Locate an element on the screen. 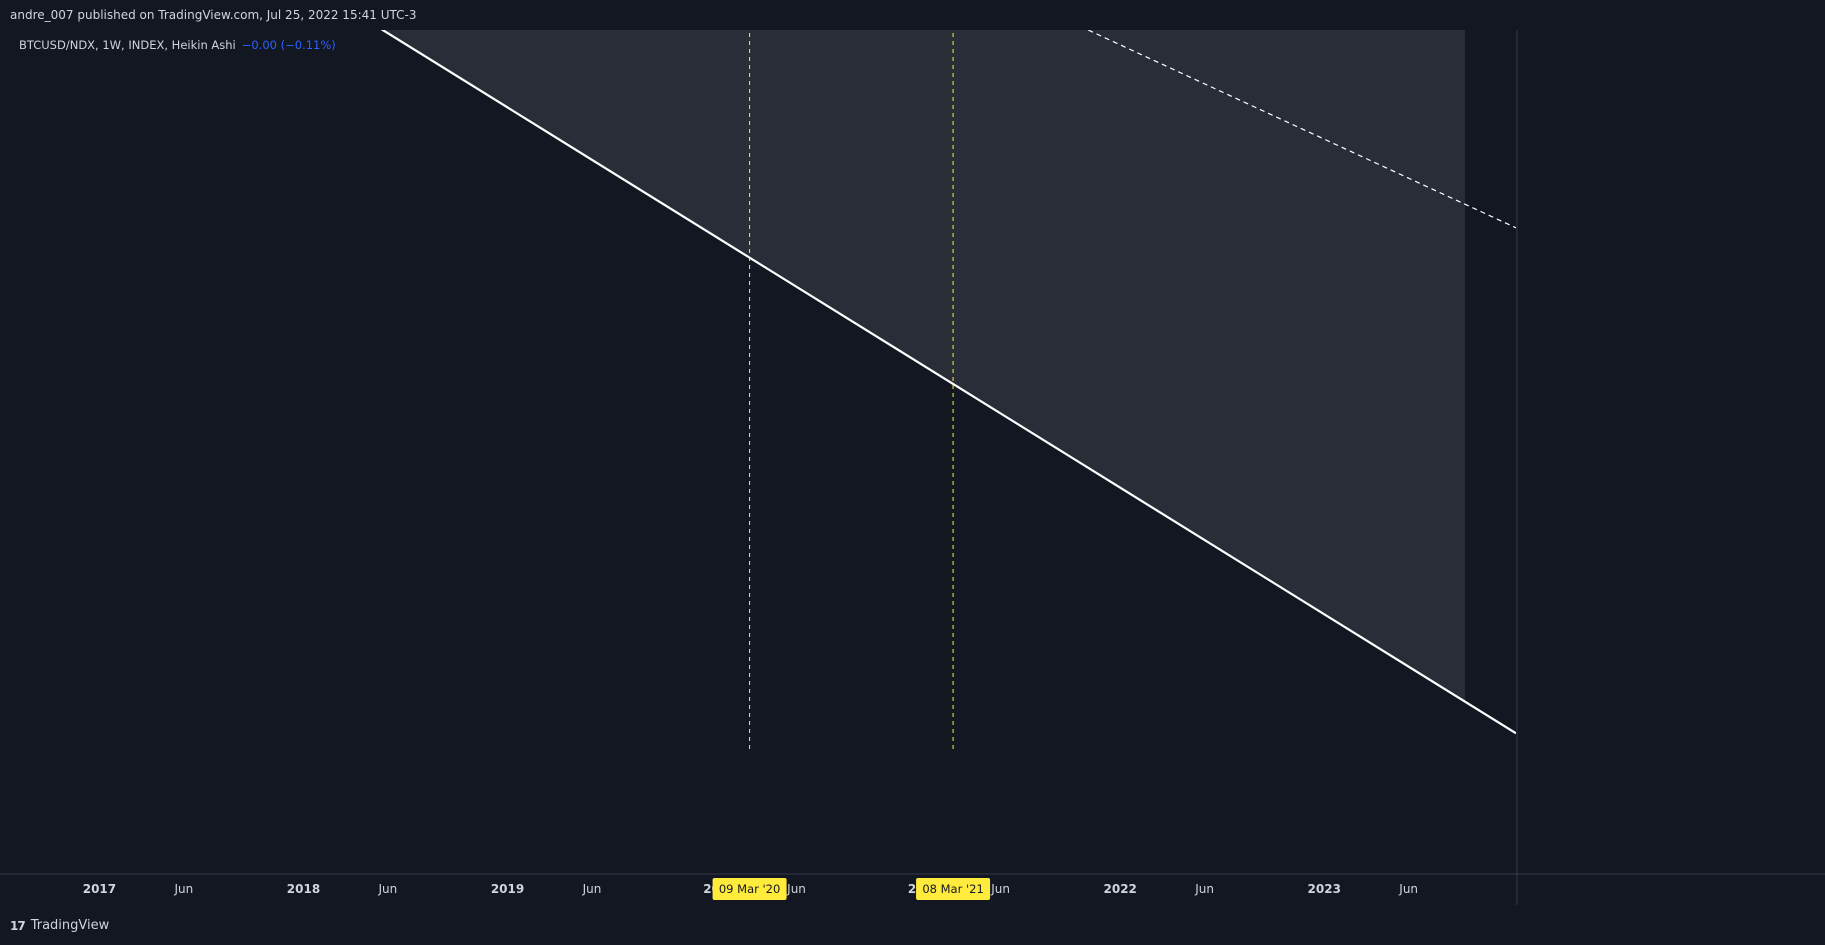  brand-name: TradingView is located at coordinates (70, 925).